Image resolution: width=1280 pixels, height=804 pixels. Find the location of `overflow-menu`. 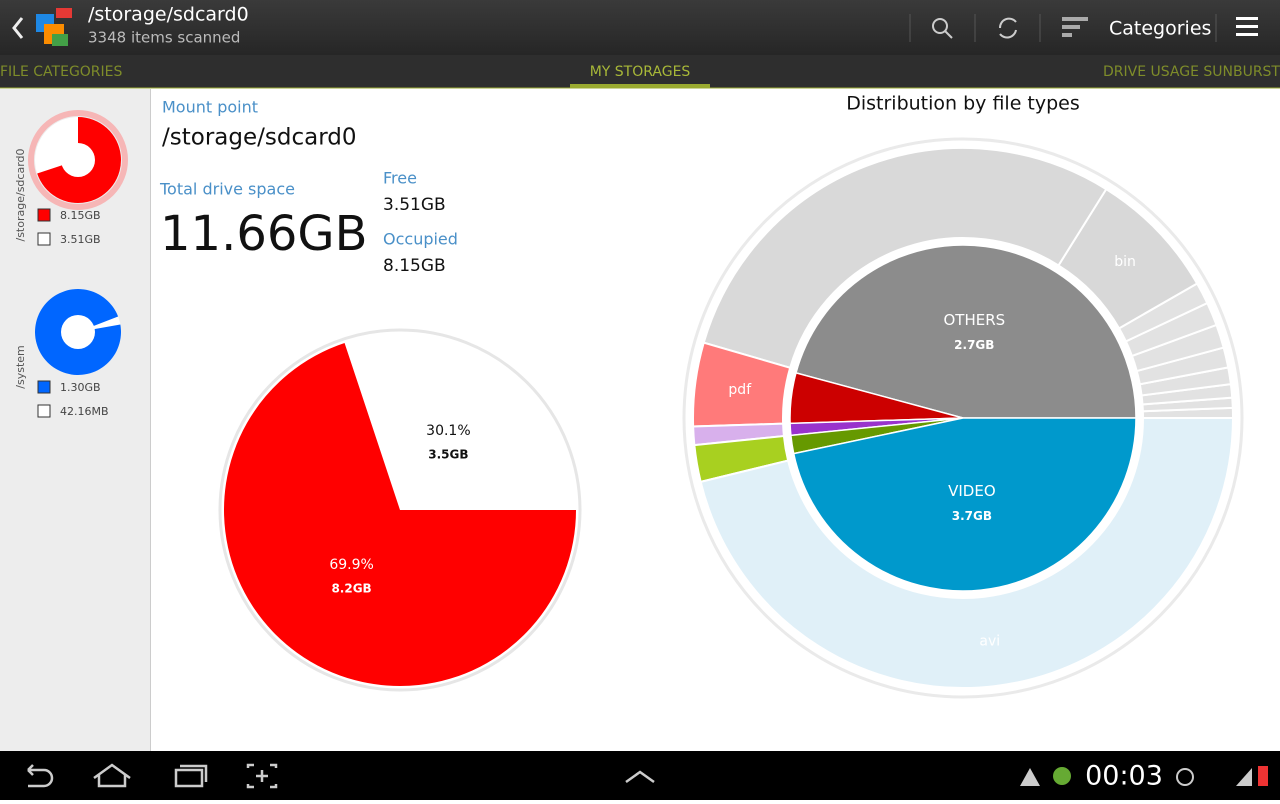

overflow-menu is located at coordinates (1247, 26).